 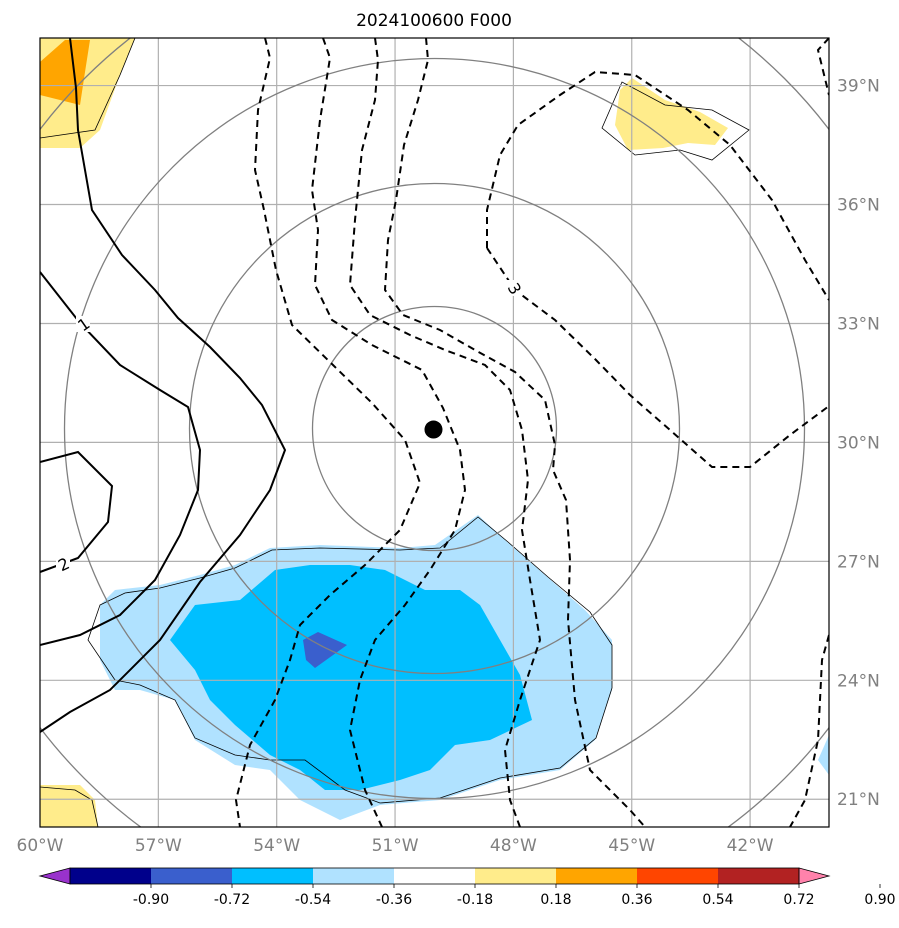 What do you see at coordinates (814, 876) in the screenshot?
I see `colorbar-extend-high` at bounding box center [814, 876].